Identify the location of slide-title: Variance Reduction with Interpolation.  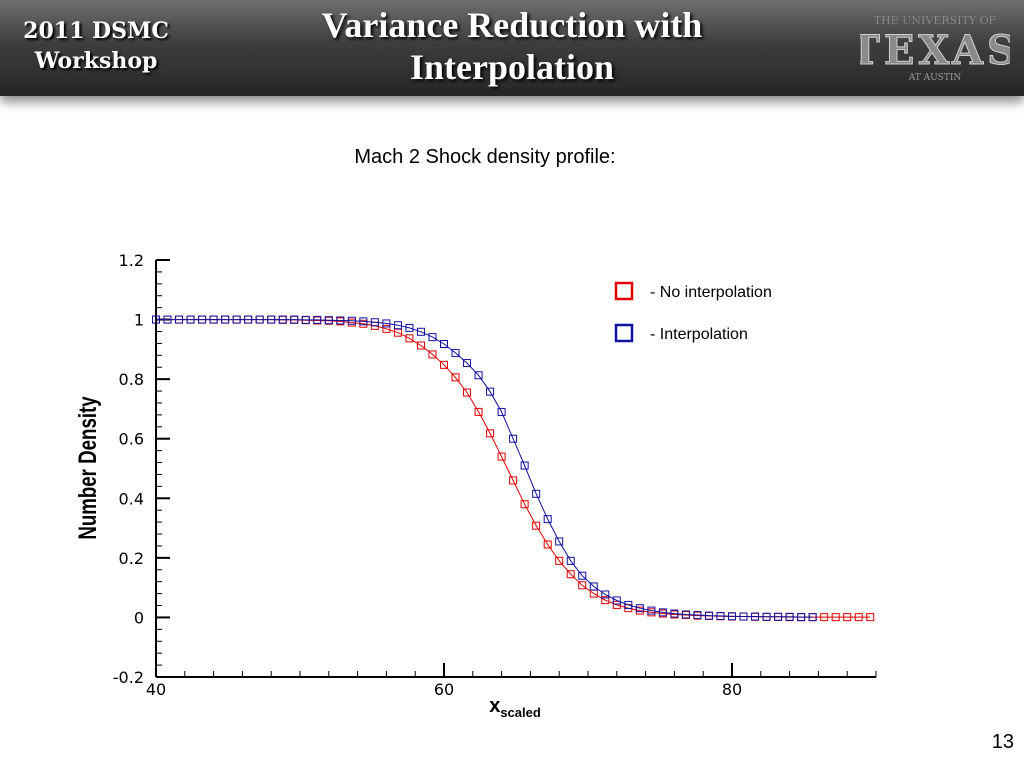
(512, 46).